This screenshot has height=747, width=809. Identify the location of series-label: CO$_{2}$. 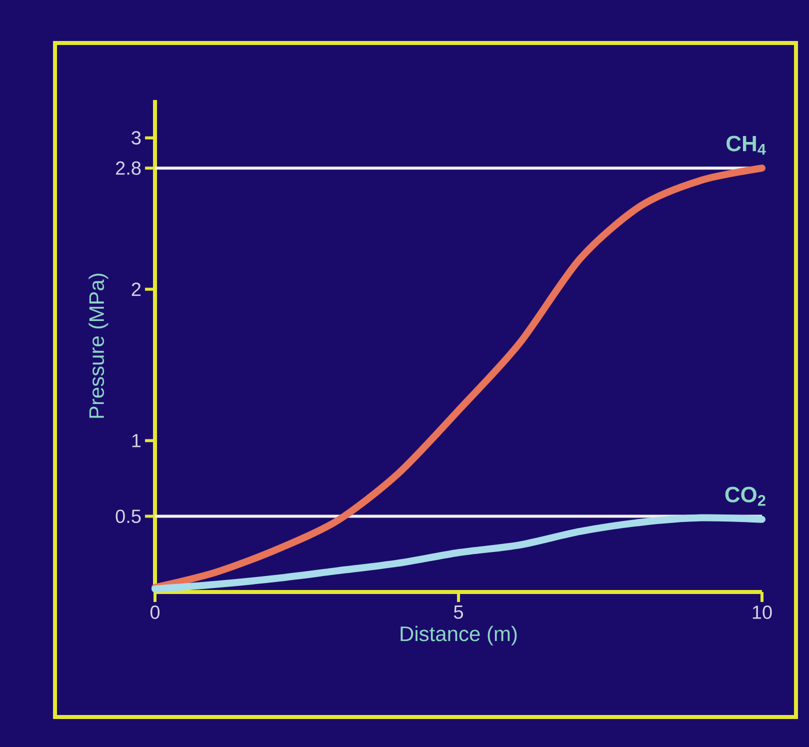
(745, 496).